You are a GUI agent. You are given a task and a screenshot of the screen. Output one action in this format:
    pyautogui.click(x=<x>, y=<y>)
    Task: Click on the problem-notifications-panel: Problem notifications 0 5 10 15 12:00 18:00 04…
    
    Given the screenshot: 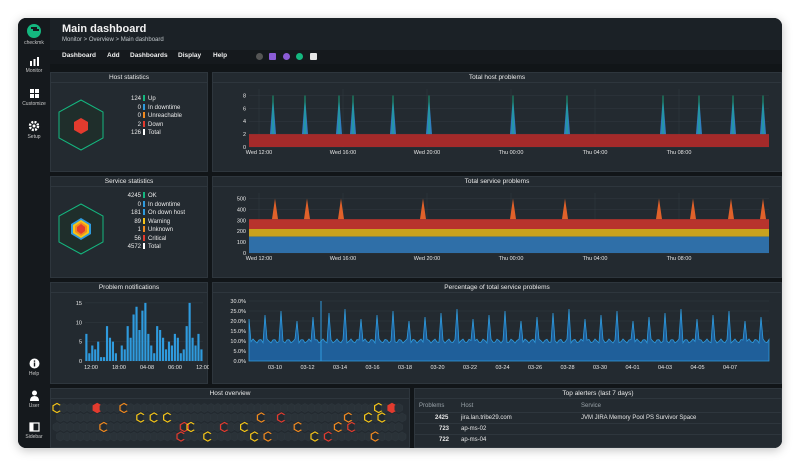 What is the action you would take?
    pyautogui.click(x=129, y=333)
    